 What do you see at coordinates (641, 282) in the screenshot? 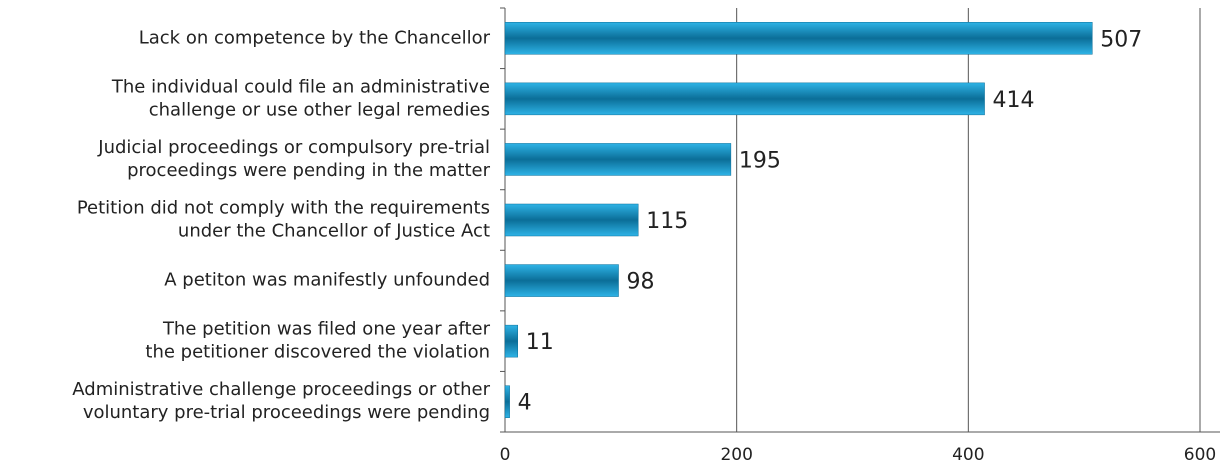
I see `value-label: 98` at bounding box center [641, 282].